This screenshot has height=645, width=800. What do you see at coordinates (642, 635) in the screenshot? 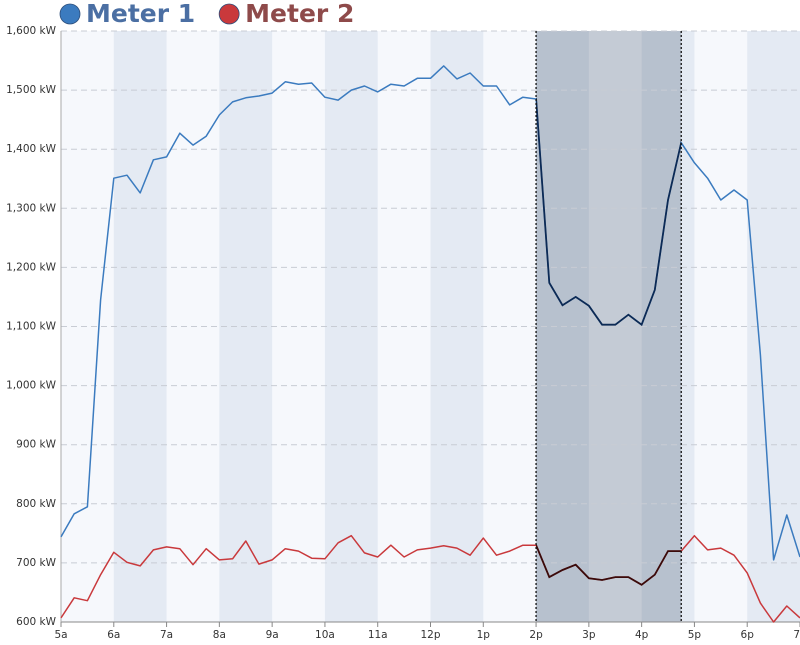
I see `x-tick-label: 4p` at bounding box center [642, 635].